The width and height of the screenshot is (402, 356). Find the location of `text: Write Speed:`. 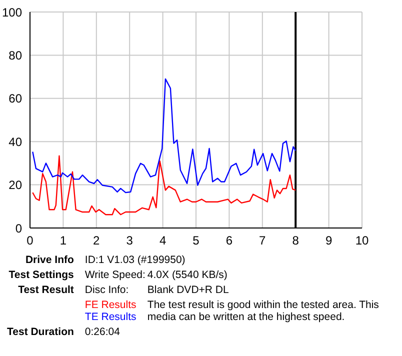

text: Write Speed: is located at coordinates (115, 275).